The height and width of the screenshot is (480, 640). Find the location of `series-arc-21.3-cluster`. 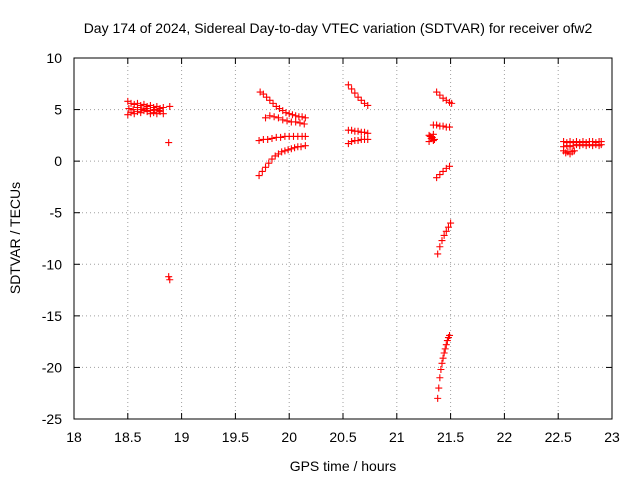

series-arc-21.3-cluster is located at coordinates (431, 138).